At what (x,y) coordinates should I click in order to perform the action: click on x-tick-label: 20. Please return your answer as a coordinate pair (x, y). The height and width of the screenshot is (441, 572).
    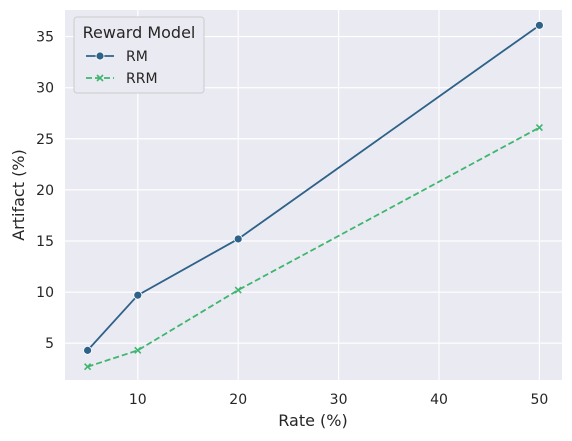
    Looking at the image, I should click on (238, 400).